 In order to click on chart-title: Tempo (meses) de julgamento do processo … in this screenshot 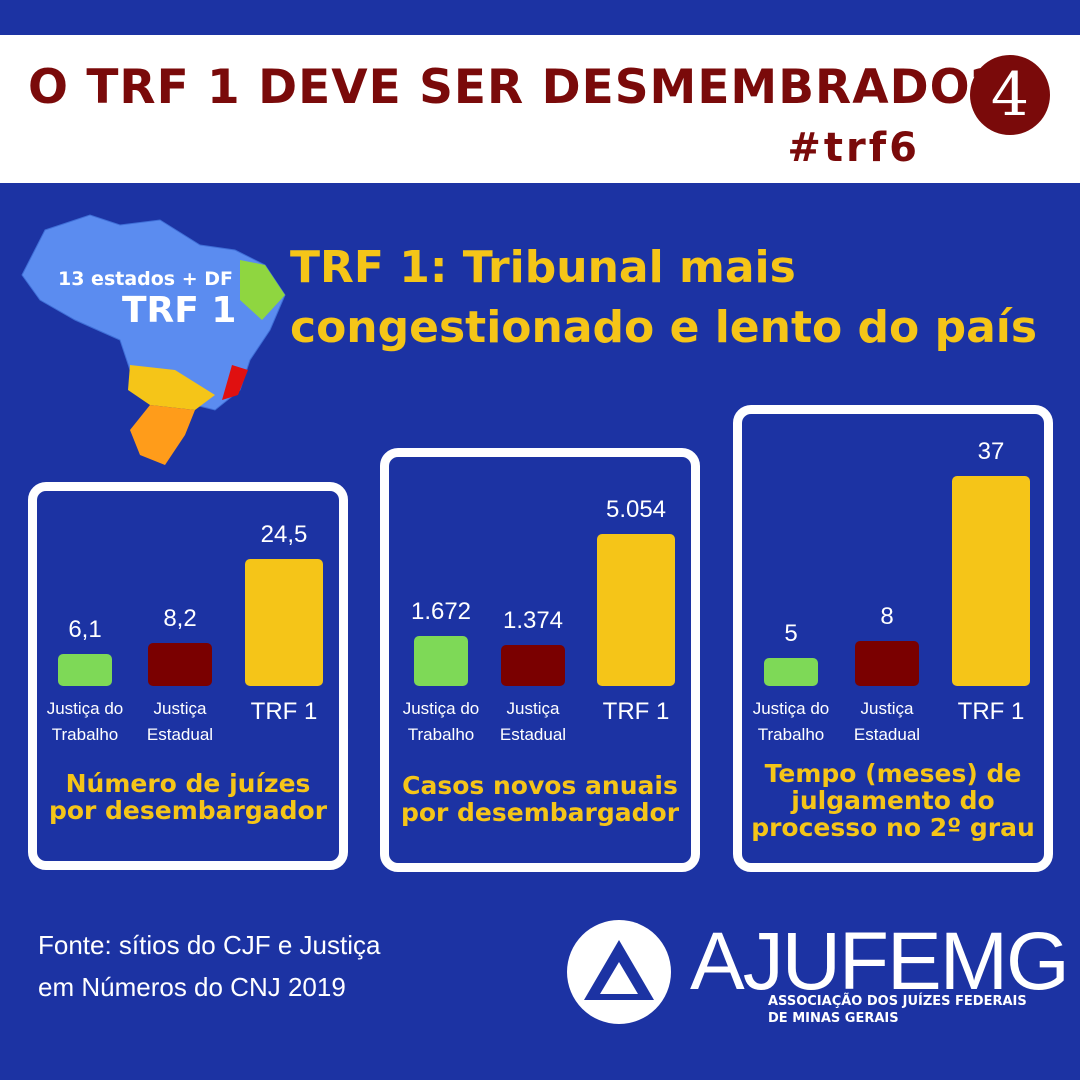, I will do `click(893, 800)`.